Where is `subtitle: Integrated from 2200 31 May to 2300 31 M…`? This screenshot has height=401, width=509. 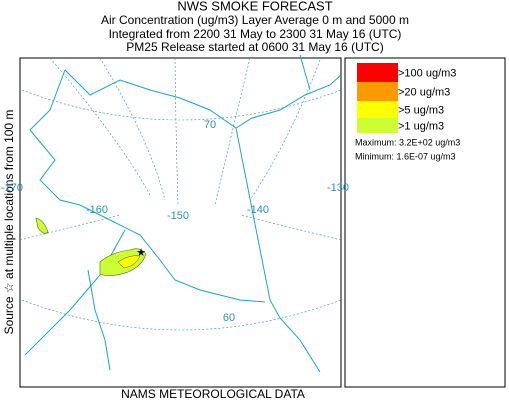 subtitle: Integrated from 2200 31 May to 2300 31 M… is located at coordinates (255, 34).